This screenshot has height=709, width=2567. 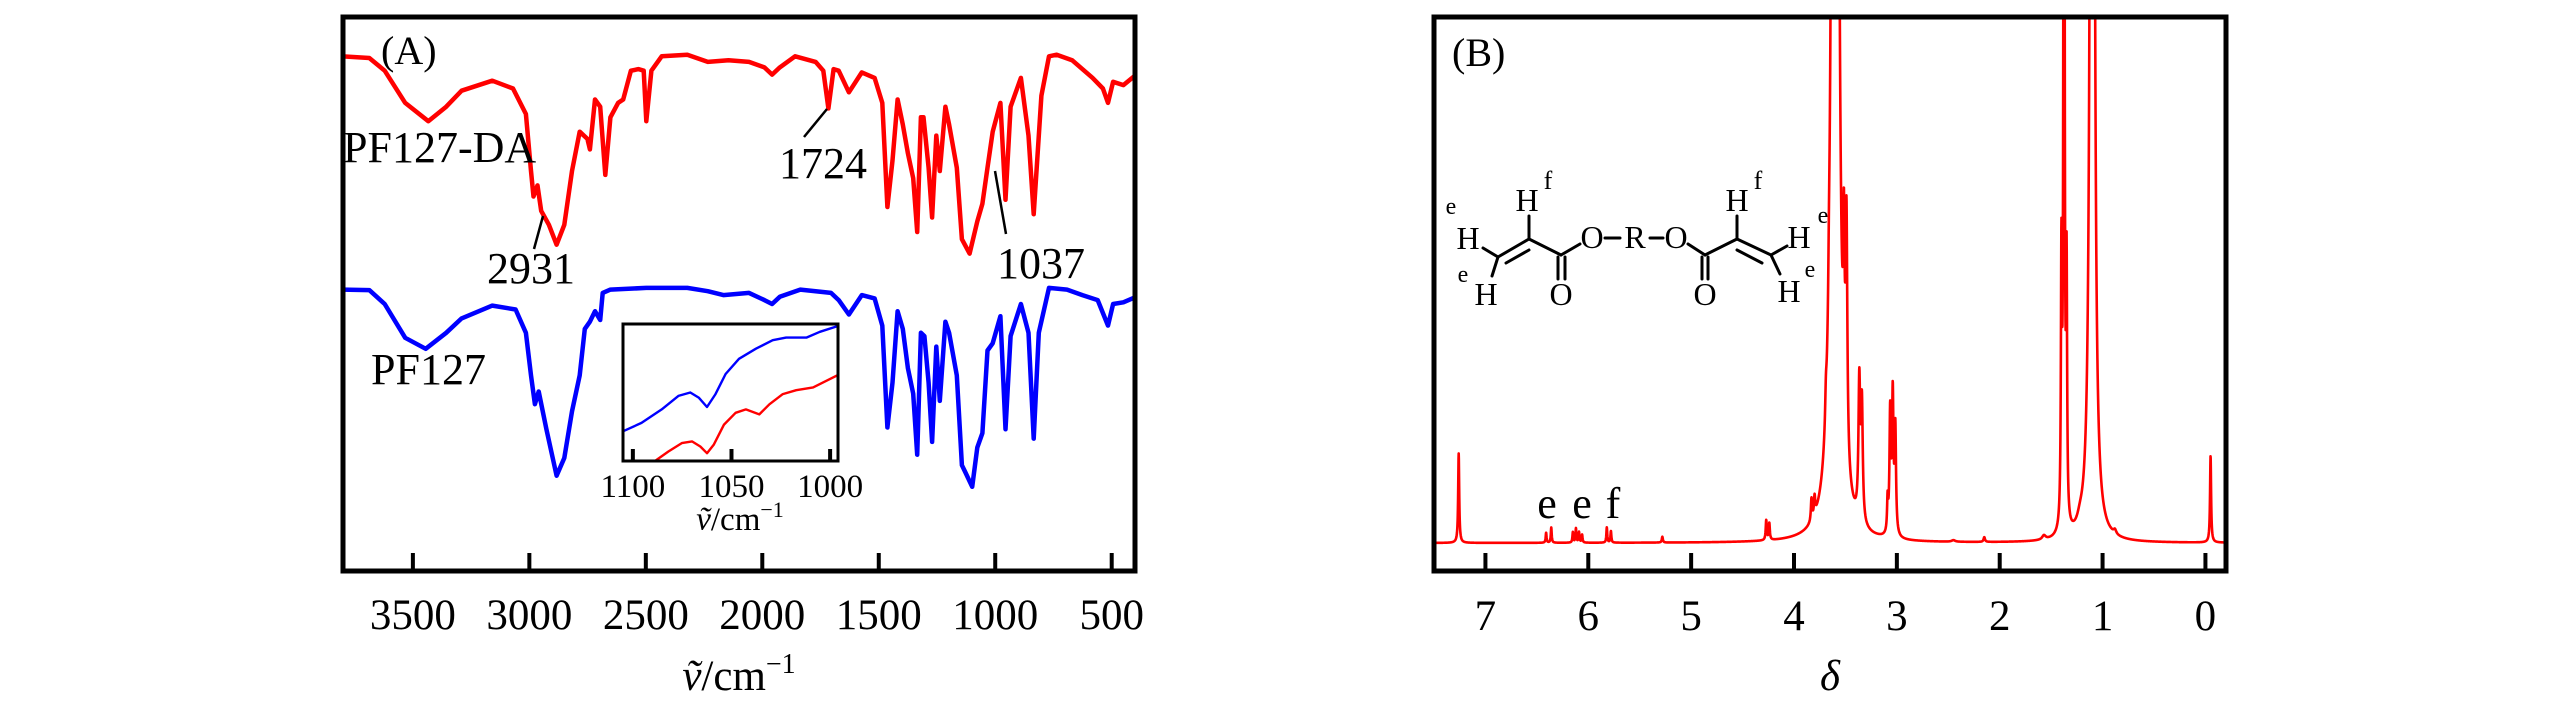 What do you see at coordinates (736, 520) in the screenshot?
I see `inset-xlabel-unit: /cm` at bounding box center [736, 520].